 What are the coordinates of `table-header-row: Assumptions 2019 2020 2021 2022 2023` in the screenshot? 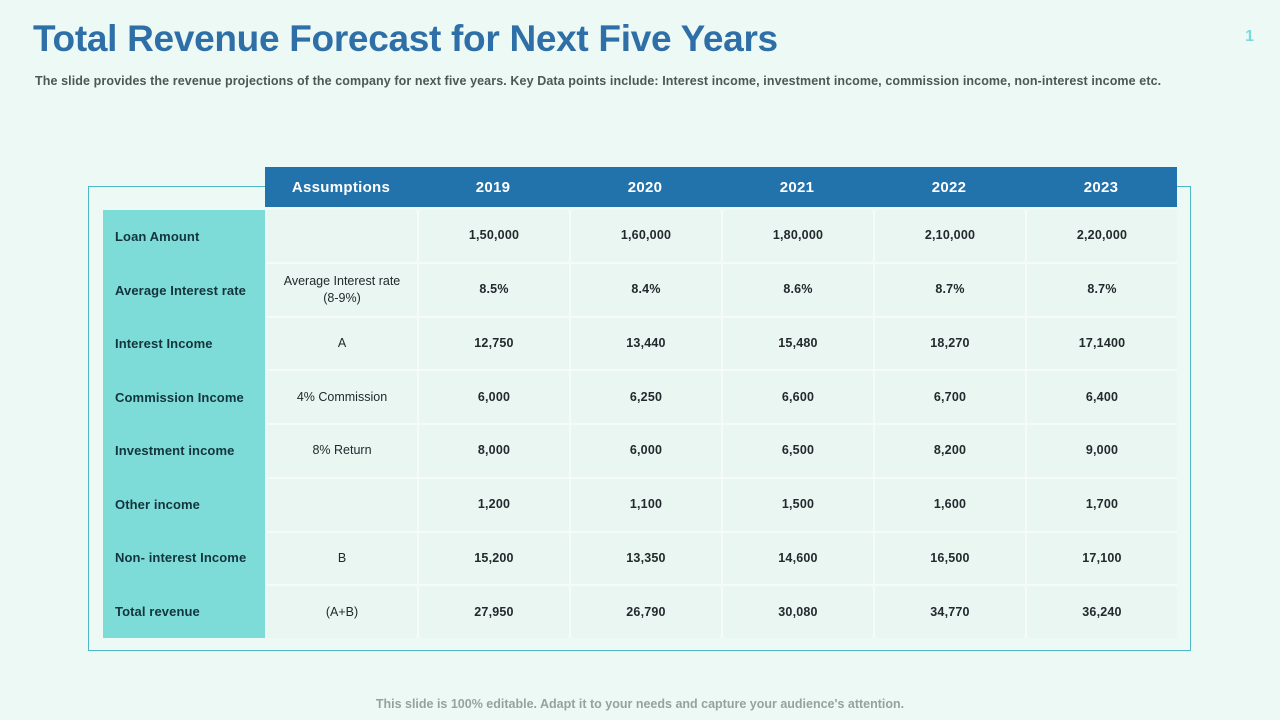 It's located at (721, 187).